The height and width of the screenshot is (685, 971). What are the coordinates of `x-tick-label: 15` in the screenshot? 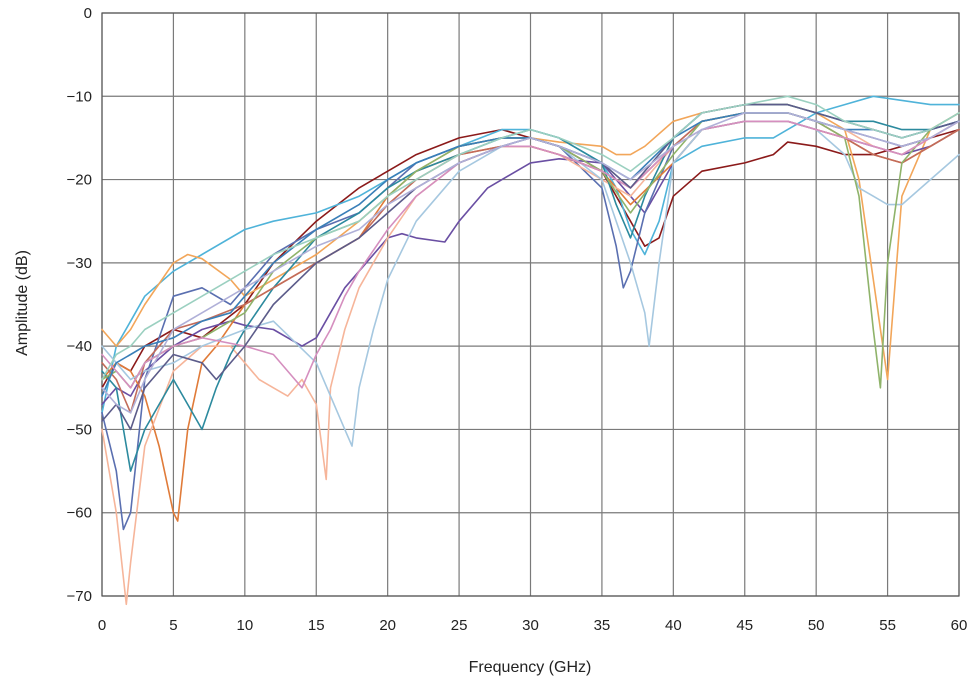 It's located at (316, 625).